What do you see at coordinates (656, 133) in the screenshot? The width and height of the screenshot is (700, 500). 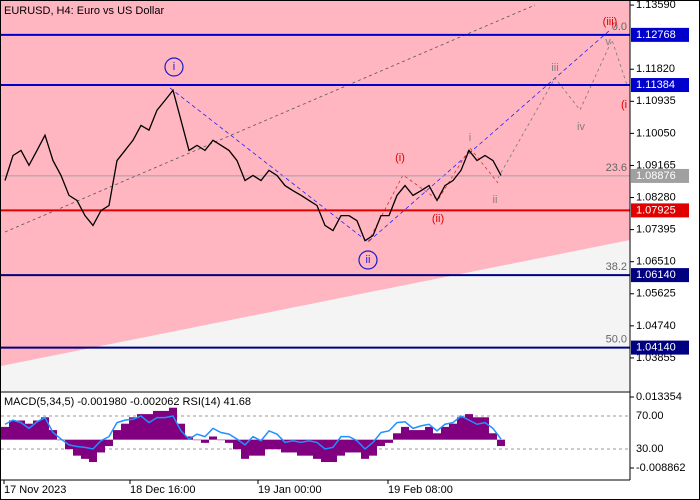 I see `y-tick-label: 1.10050` at bounding box center [656, 133].